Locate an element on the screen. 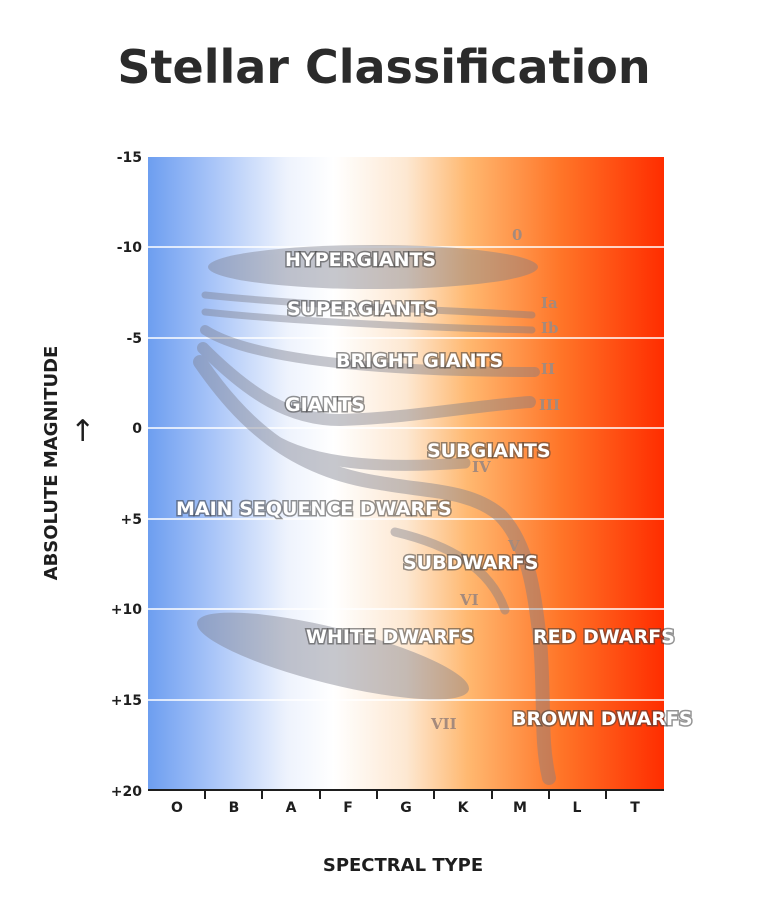 This screenshot has width=768, height=922. label-red-dwarfs: RED DWARFS is located at coordinates (604, 637).